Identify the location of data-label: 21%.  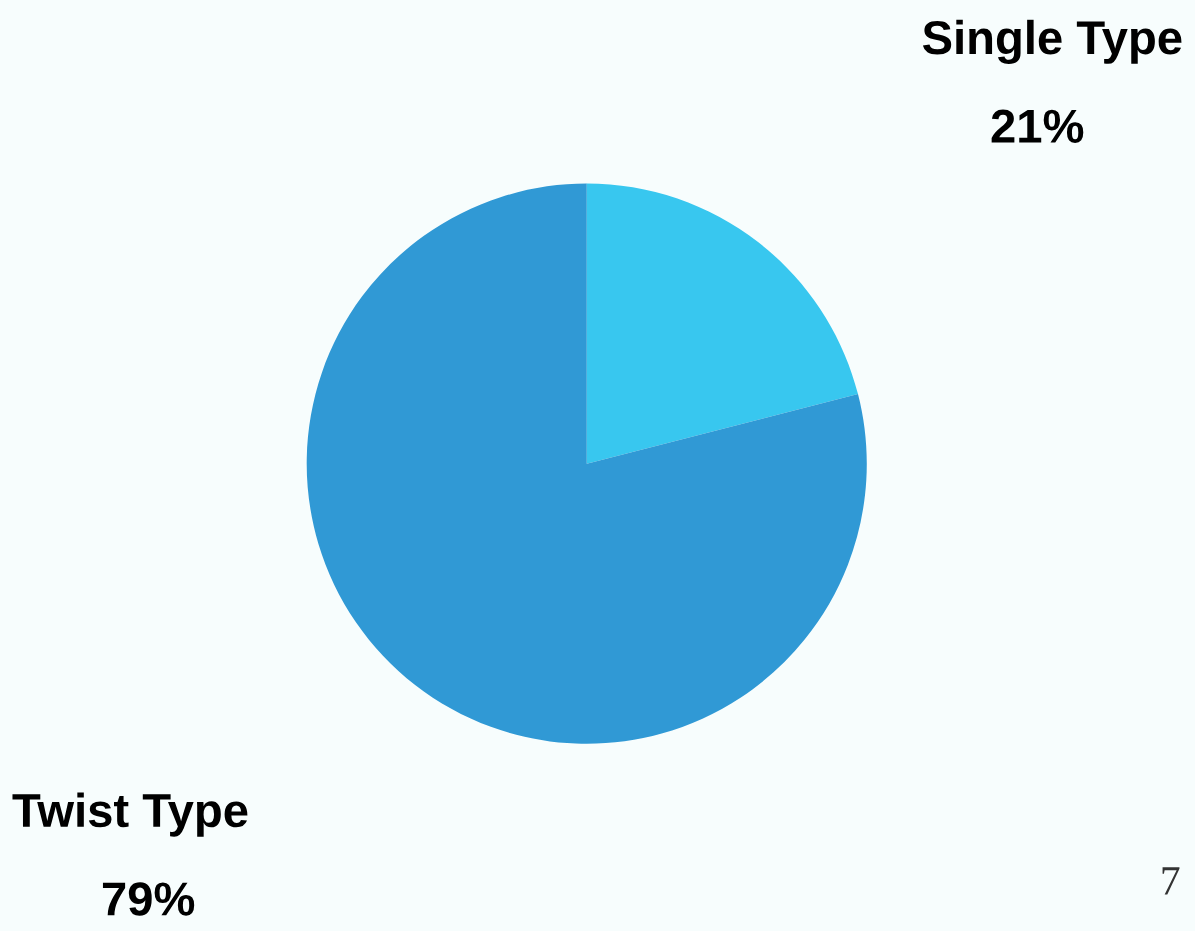
(1037, 126).